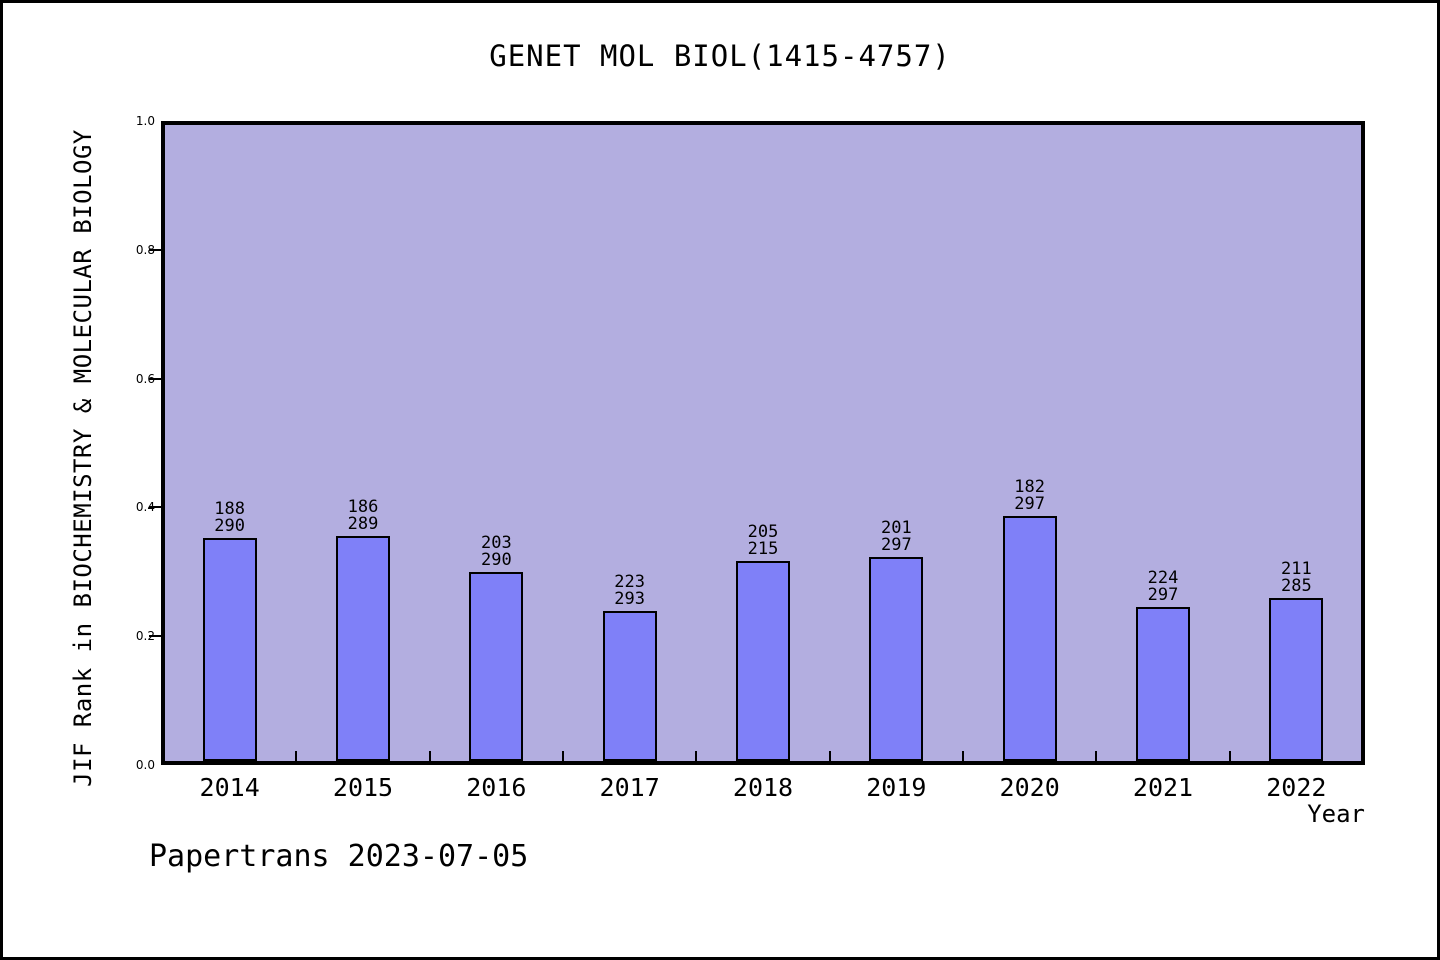 Image resolution: width=1440 pixels, height=960 pixels. Describe the element at coordinates (629, 686) in the screenshot. I see `bar-2017` at that location.